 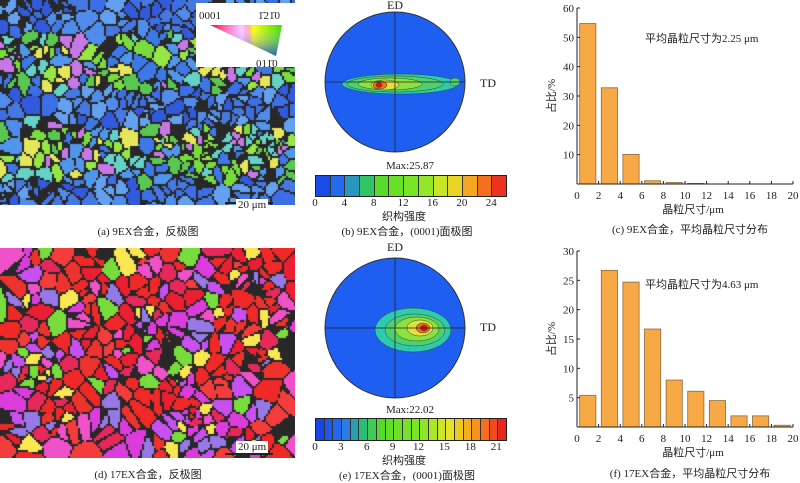 What do you see at coordinates (690, 229) in the screenshot?
I see `caption: (c) 9EX合金，平均晶粒尺寸分布` at bounding box center [690, 229].